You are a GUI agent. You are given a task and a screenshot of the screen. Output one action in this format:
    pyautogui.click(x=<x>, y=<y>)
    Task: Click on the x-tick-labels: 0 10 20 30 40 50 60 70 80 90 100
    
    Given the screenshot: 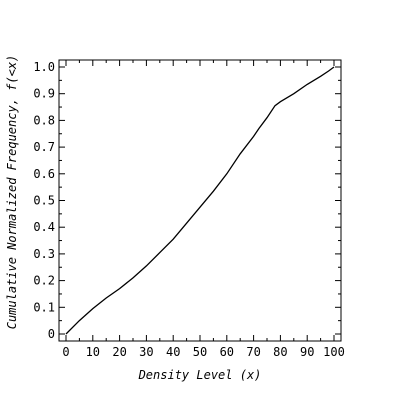 What is the action you would take?
    pyautogui.click(x=203, y=352)
    